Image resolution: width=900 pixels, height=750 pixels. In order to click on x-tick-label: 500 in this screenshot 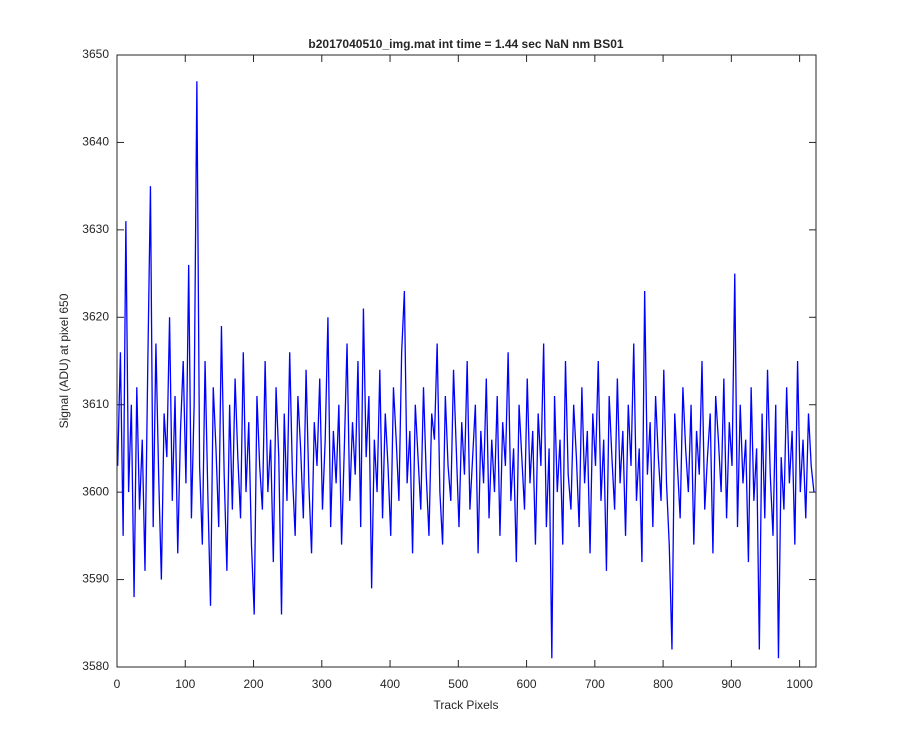, I will do `click(458, 684)`.